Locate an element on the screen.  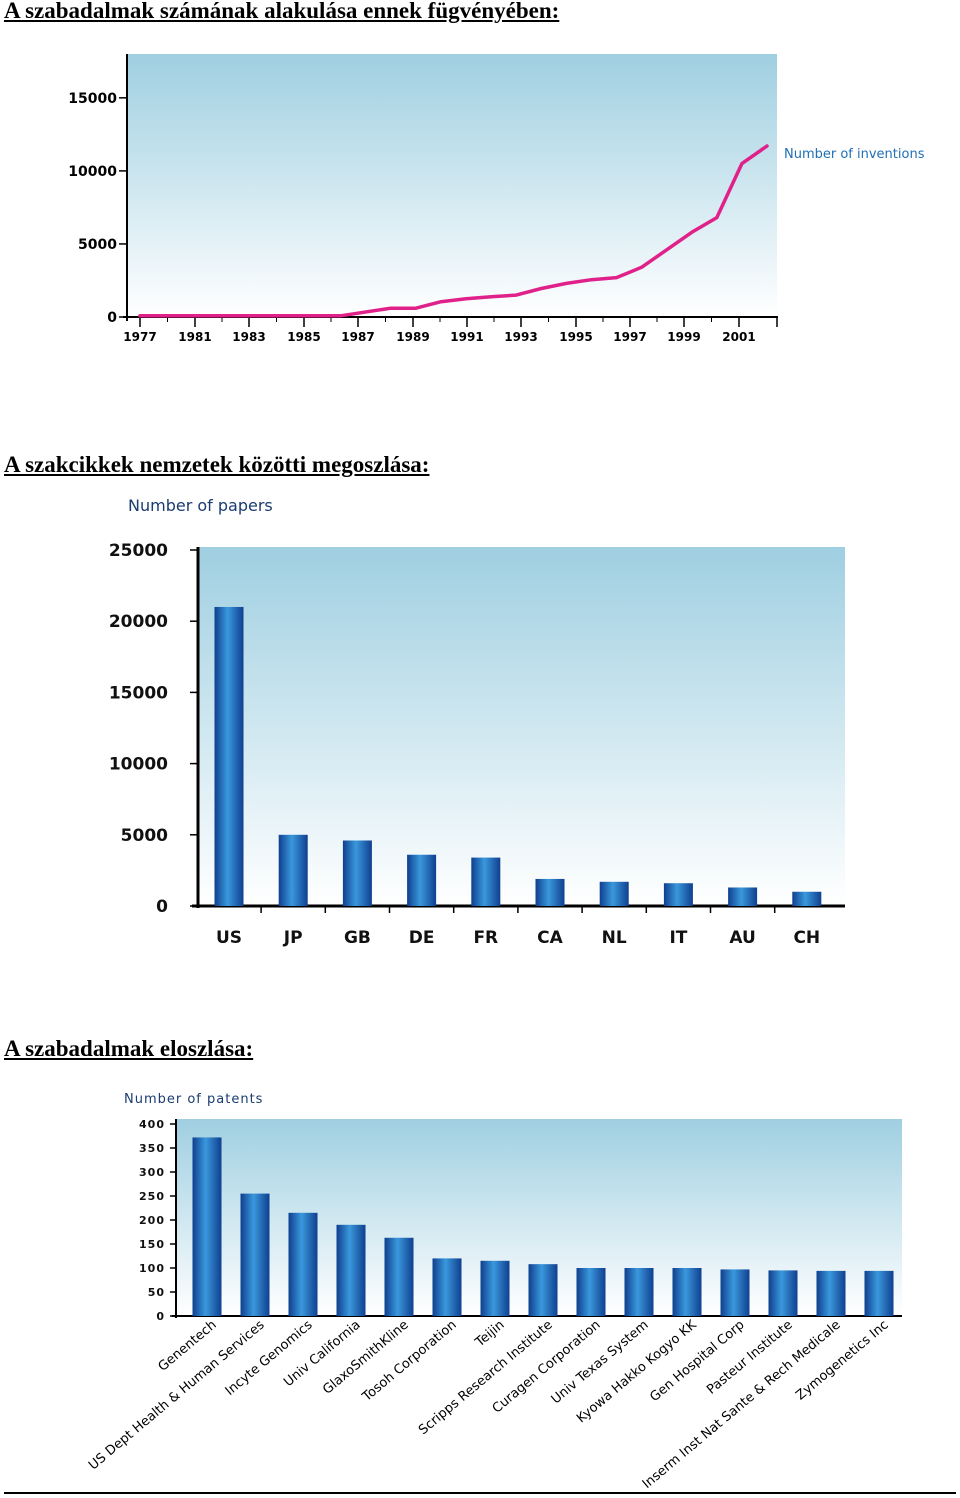
x-tick-label: Teijin is located at coordinates (490, 1334).